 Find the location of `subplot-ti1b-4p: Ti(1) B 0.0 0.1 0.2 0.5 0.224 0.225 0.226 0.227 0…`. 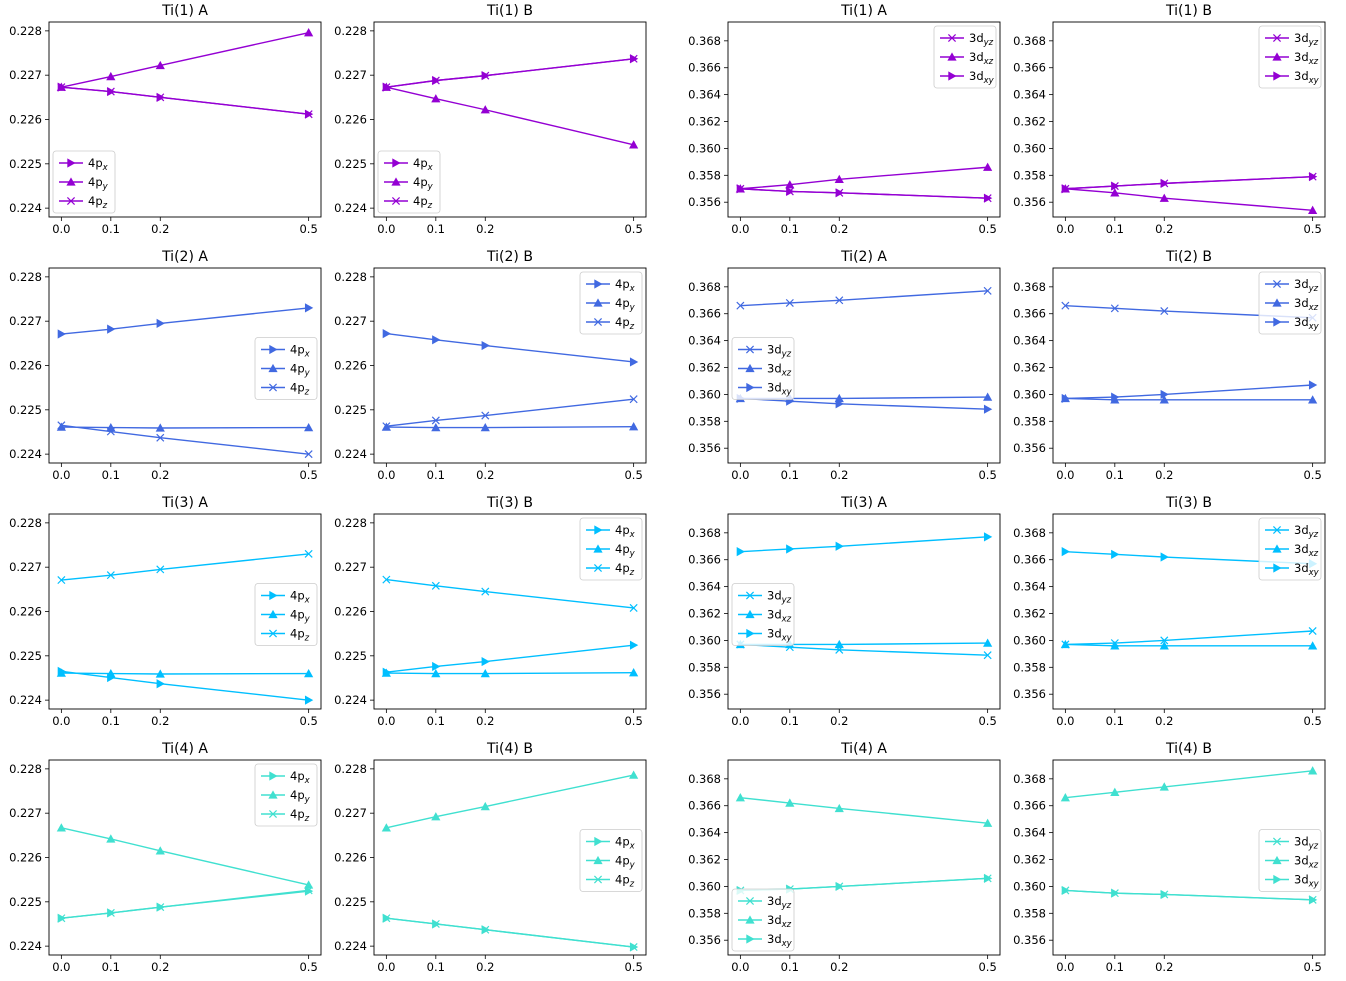

subplot-ti1b-4p: Ti(1) B 0.0 0.1 0.2 0.5 0.224 0.225 0.226 0.227 0… is located at coordinates (490, 119).